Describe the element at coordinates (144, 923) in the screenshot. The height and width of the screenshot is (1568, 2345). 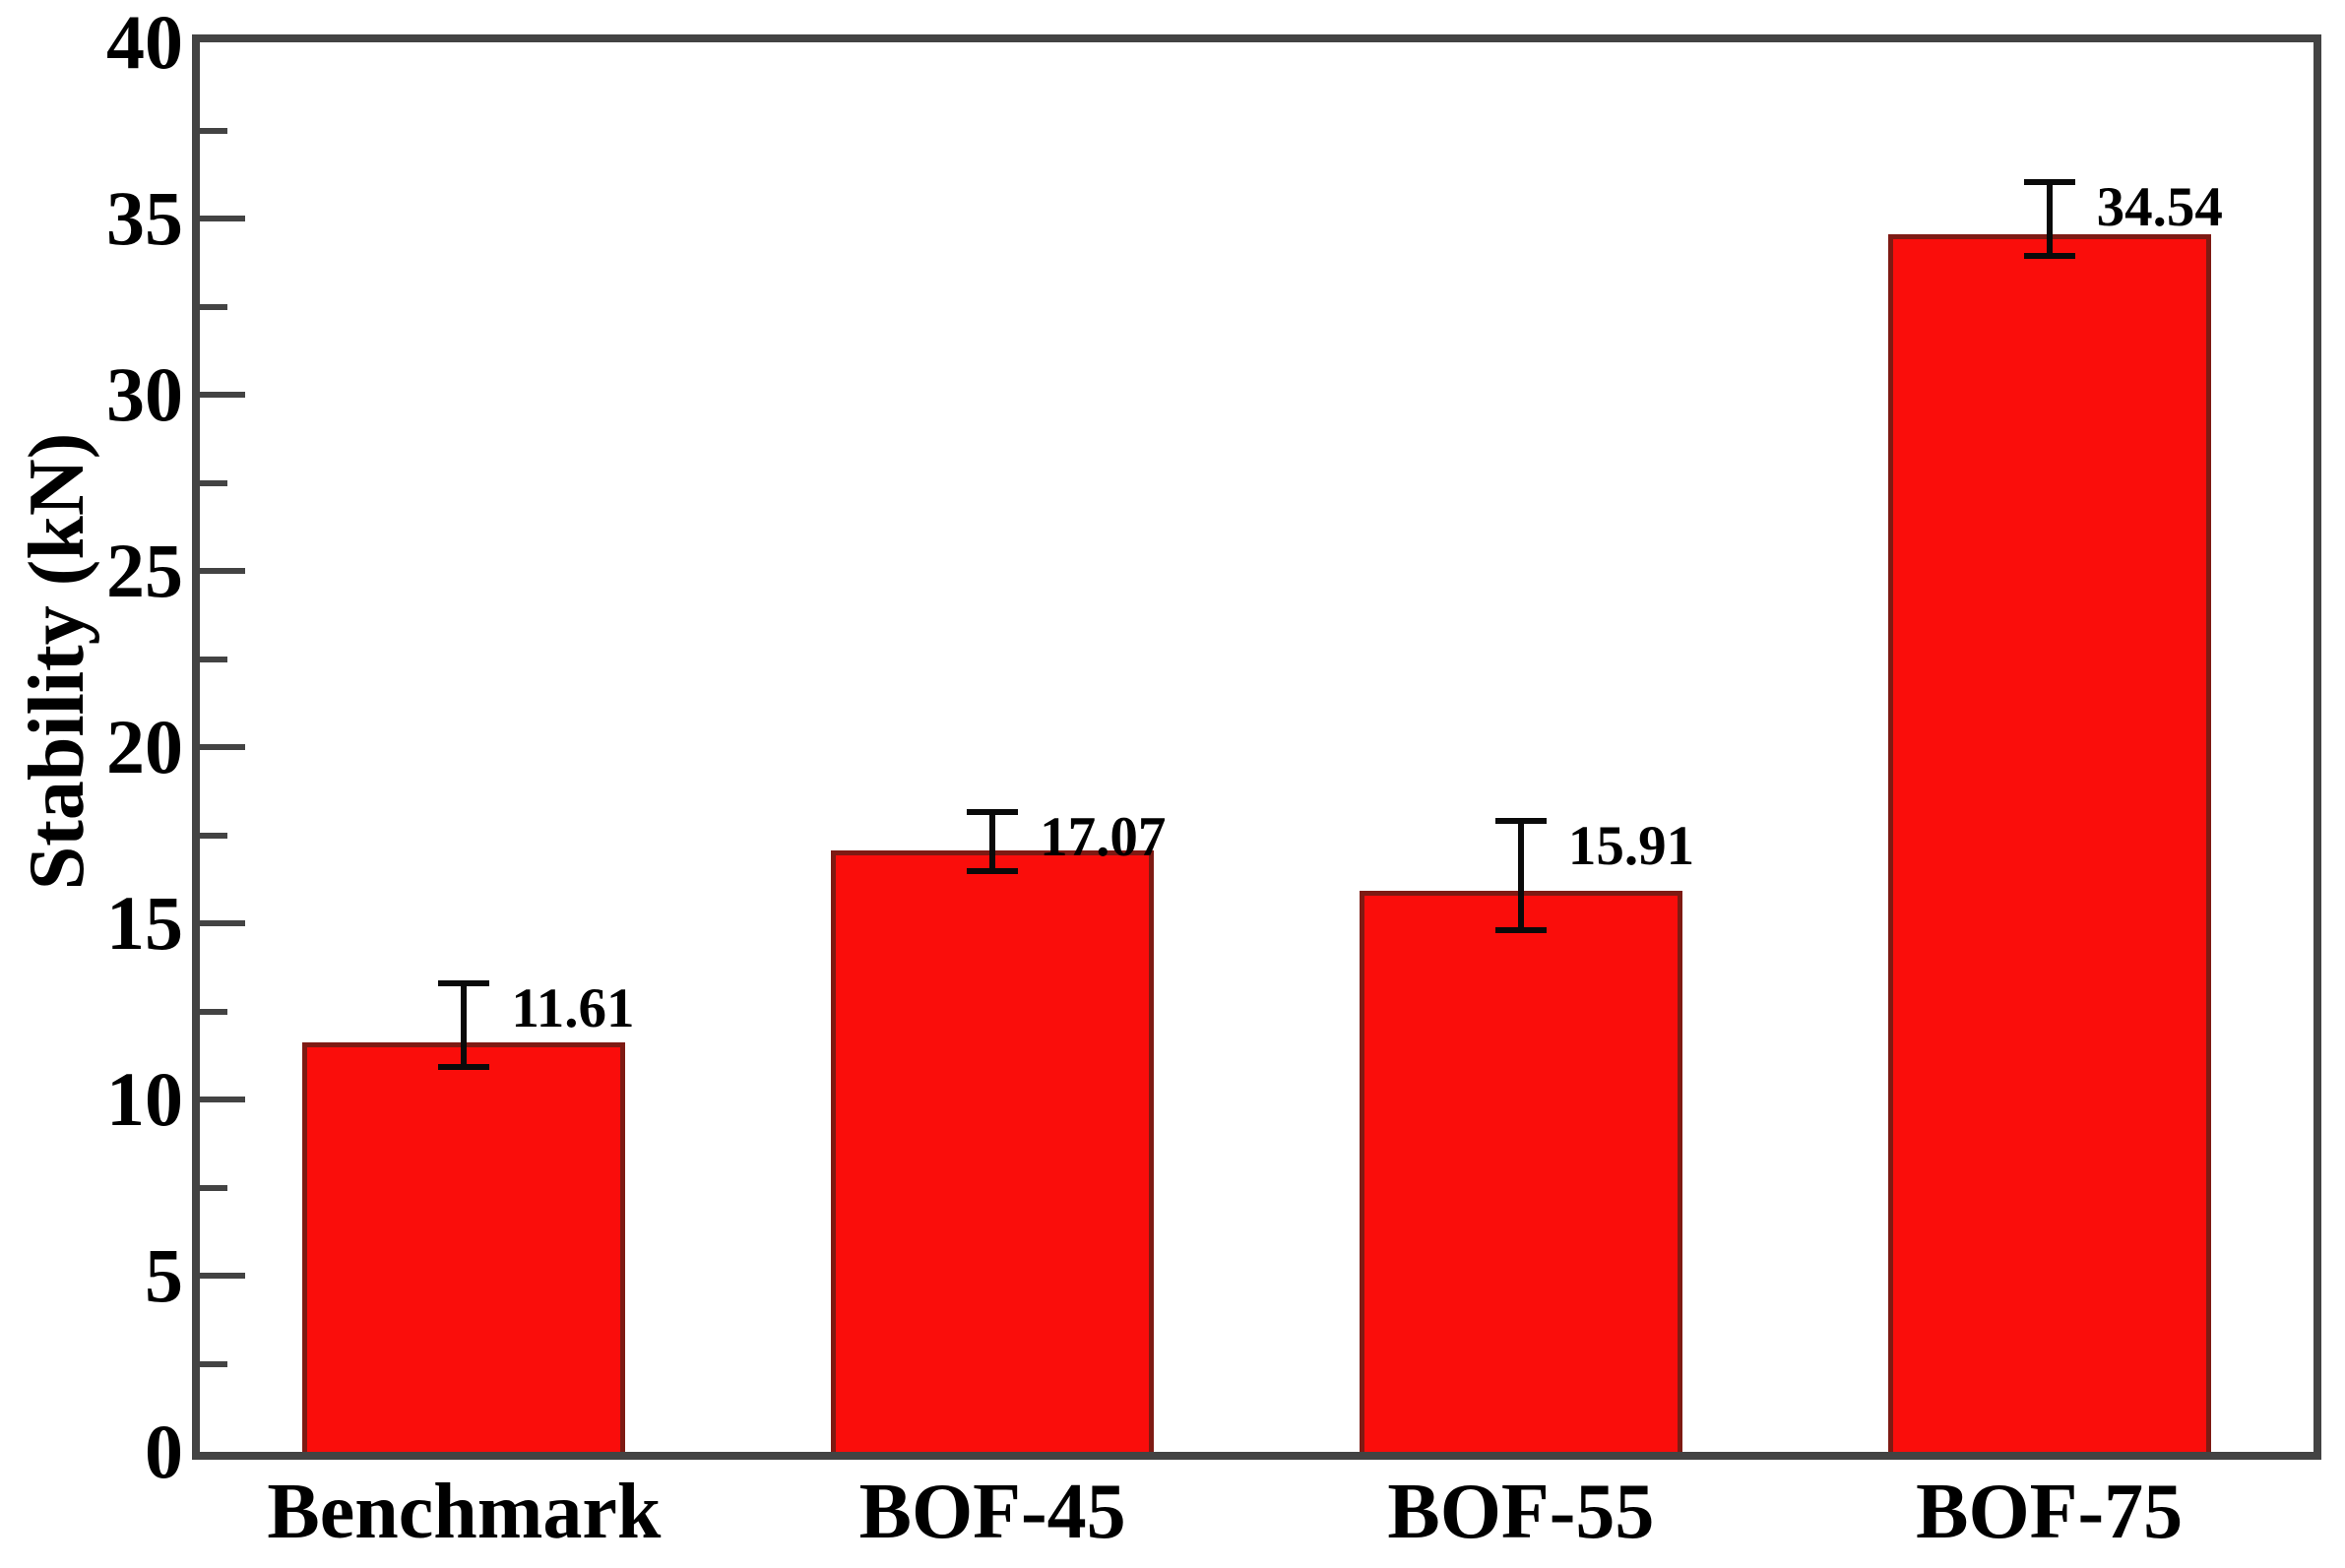
I see `y-tick-label: 15` at that location.